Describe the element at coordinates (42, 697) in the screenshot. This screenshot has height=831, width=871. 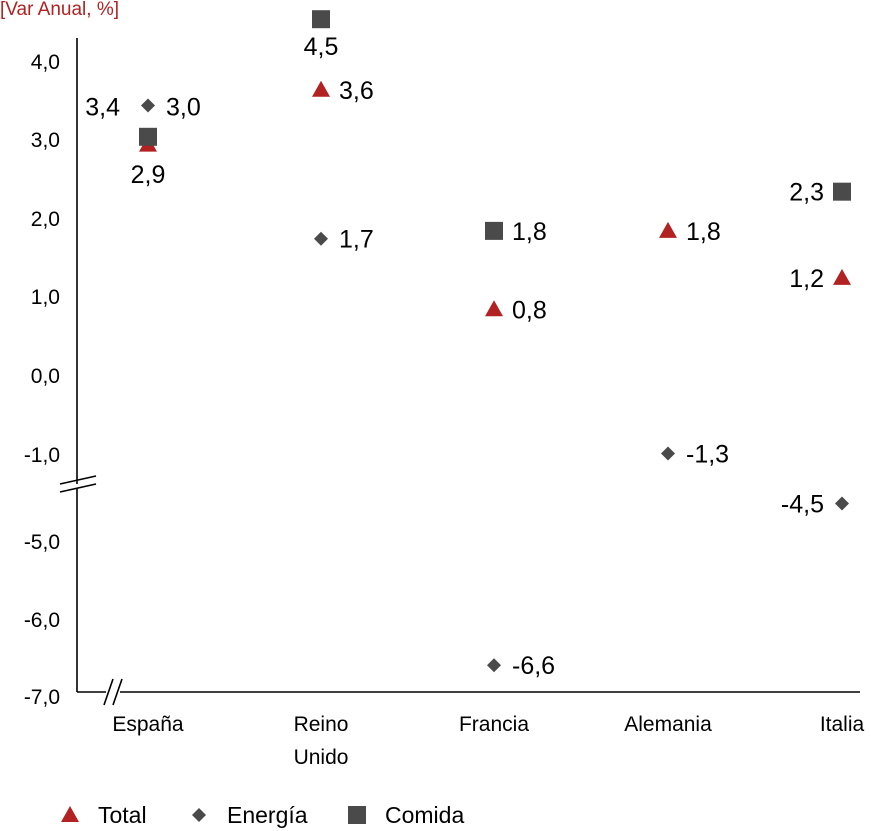
I see `y-tick-label: -7,0` at that location.